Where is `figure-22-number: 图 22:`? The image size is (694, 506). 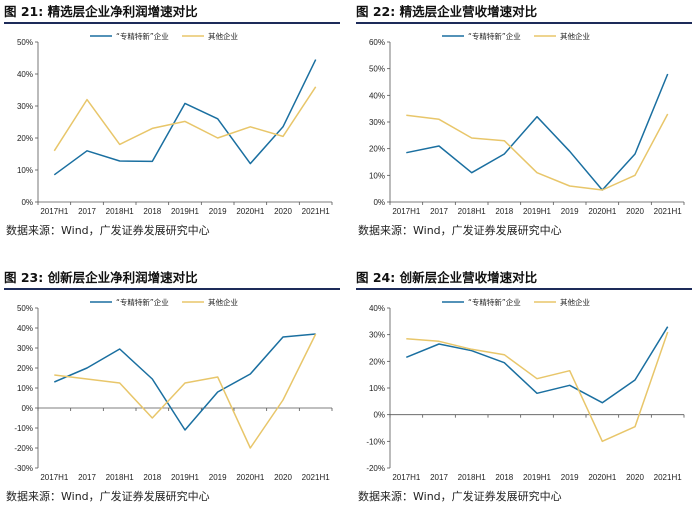 figure-22-number: 图 22: is located at coordinates (376, 11).